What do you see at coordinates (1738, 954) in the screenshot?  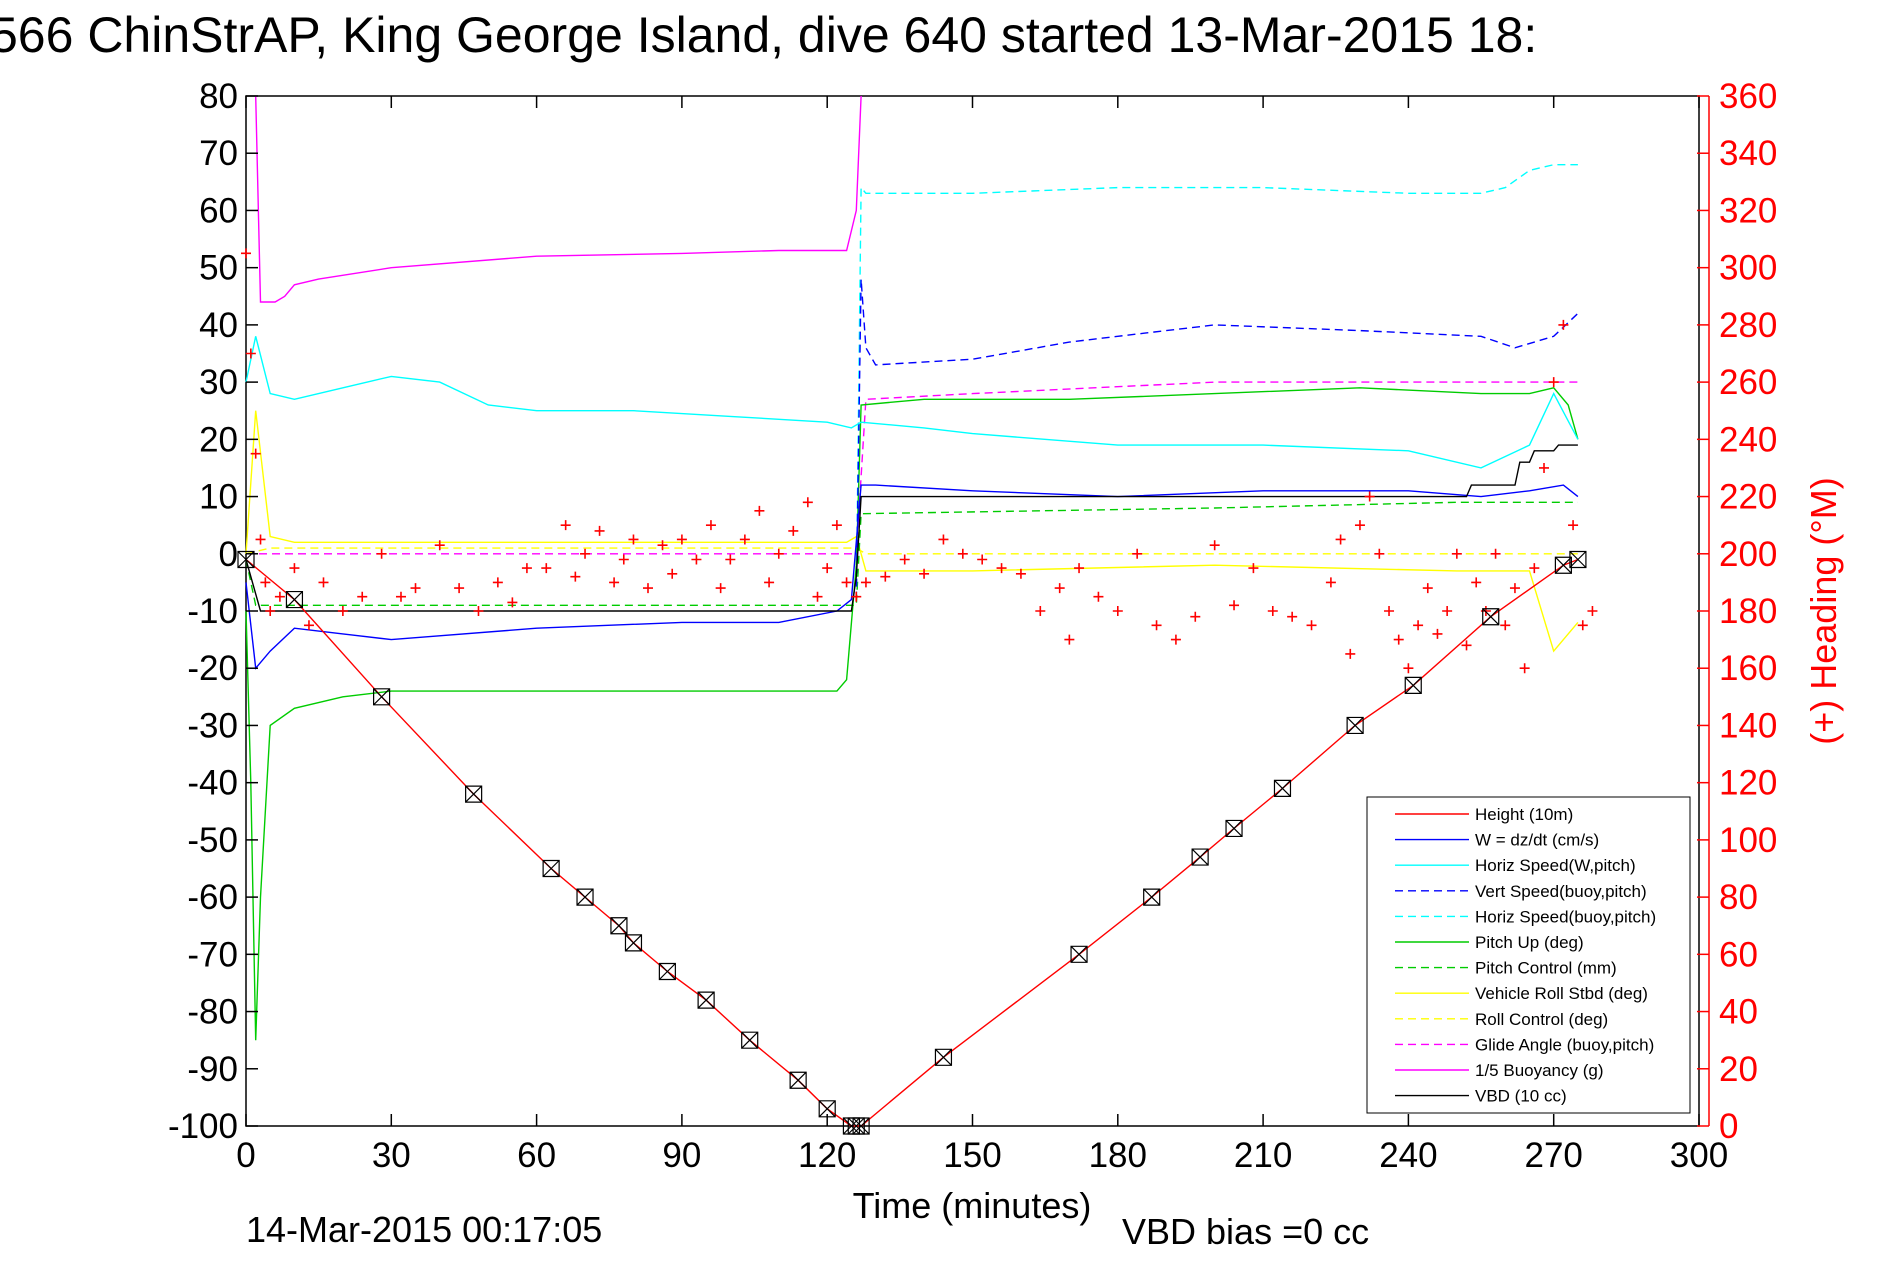 I see `y-right-tick-label: 60` at bounding box center [1738, 954].